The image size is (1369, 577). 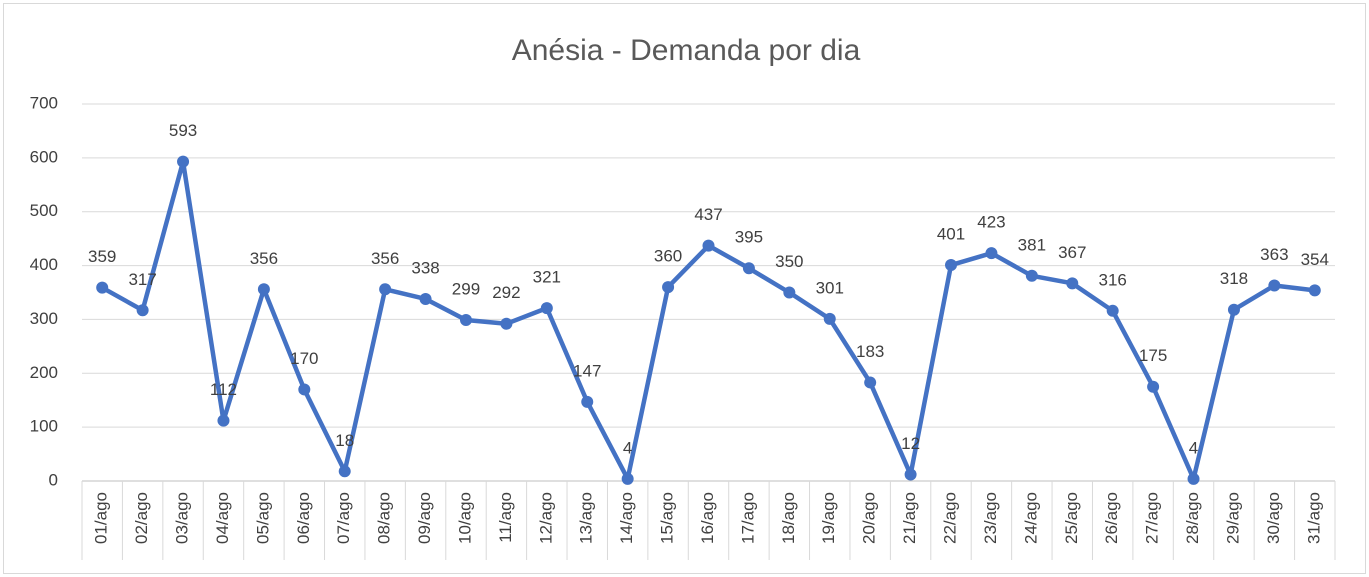 What do you see at coordinates (707, 518) in the screenshot?
I see `x-tick-label: 16/ago` at bounding box center [707, 518].